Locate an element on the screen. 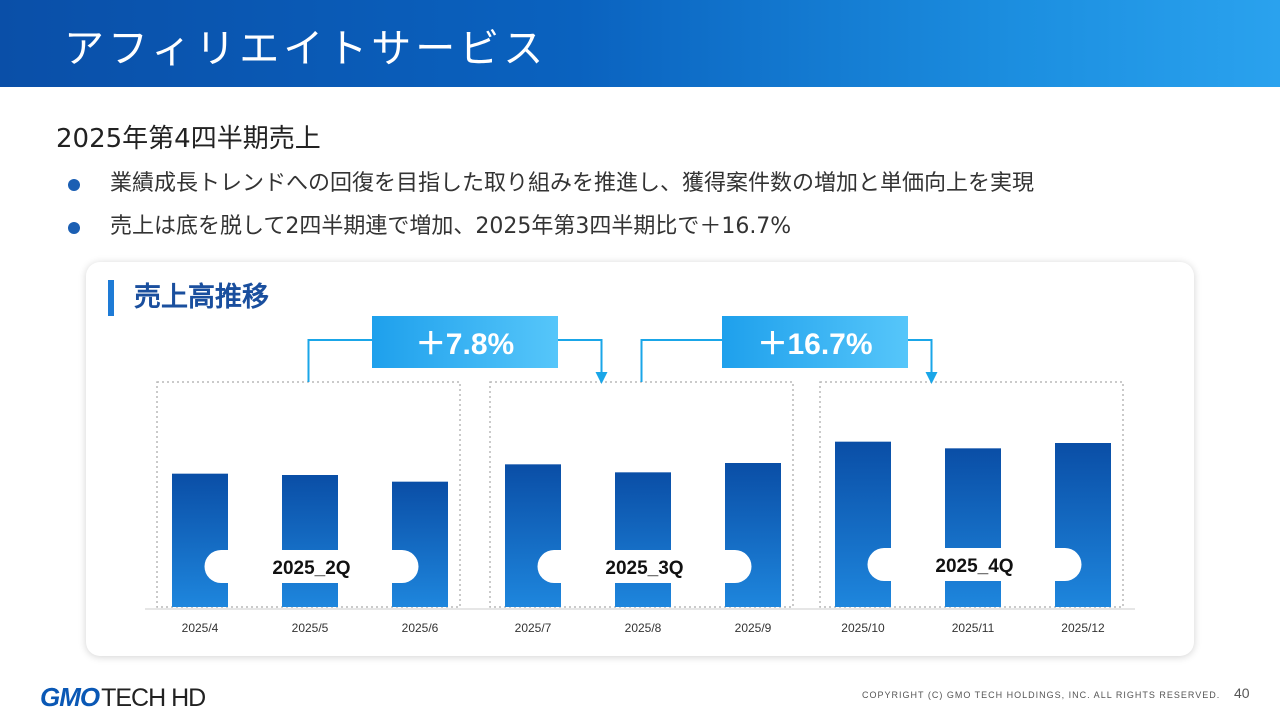 The width and height of the screenshot is (1280, 720). growth-label: ＋7.8% is located at coordinates (465, 344).